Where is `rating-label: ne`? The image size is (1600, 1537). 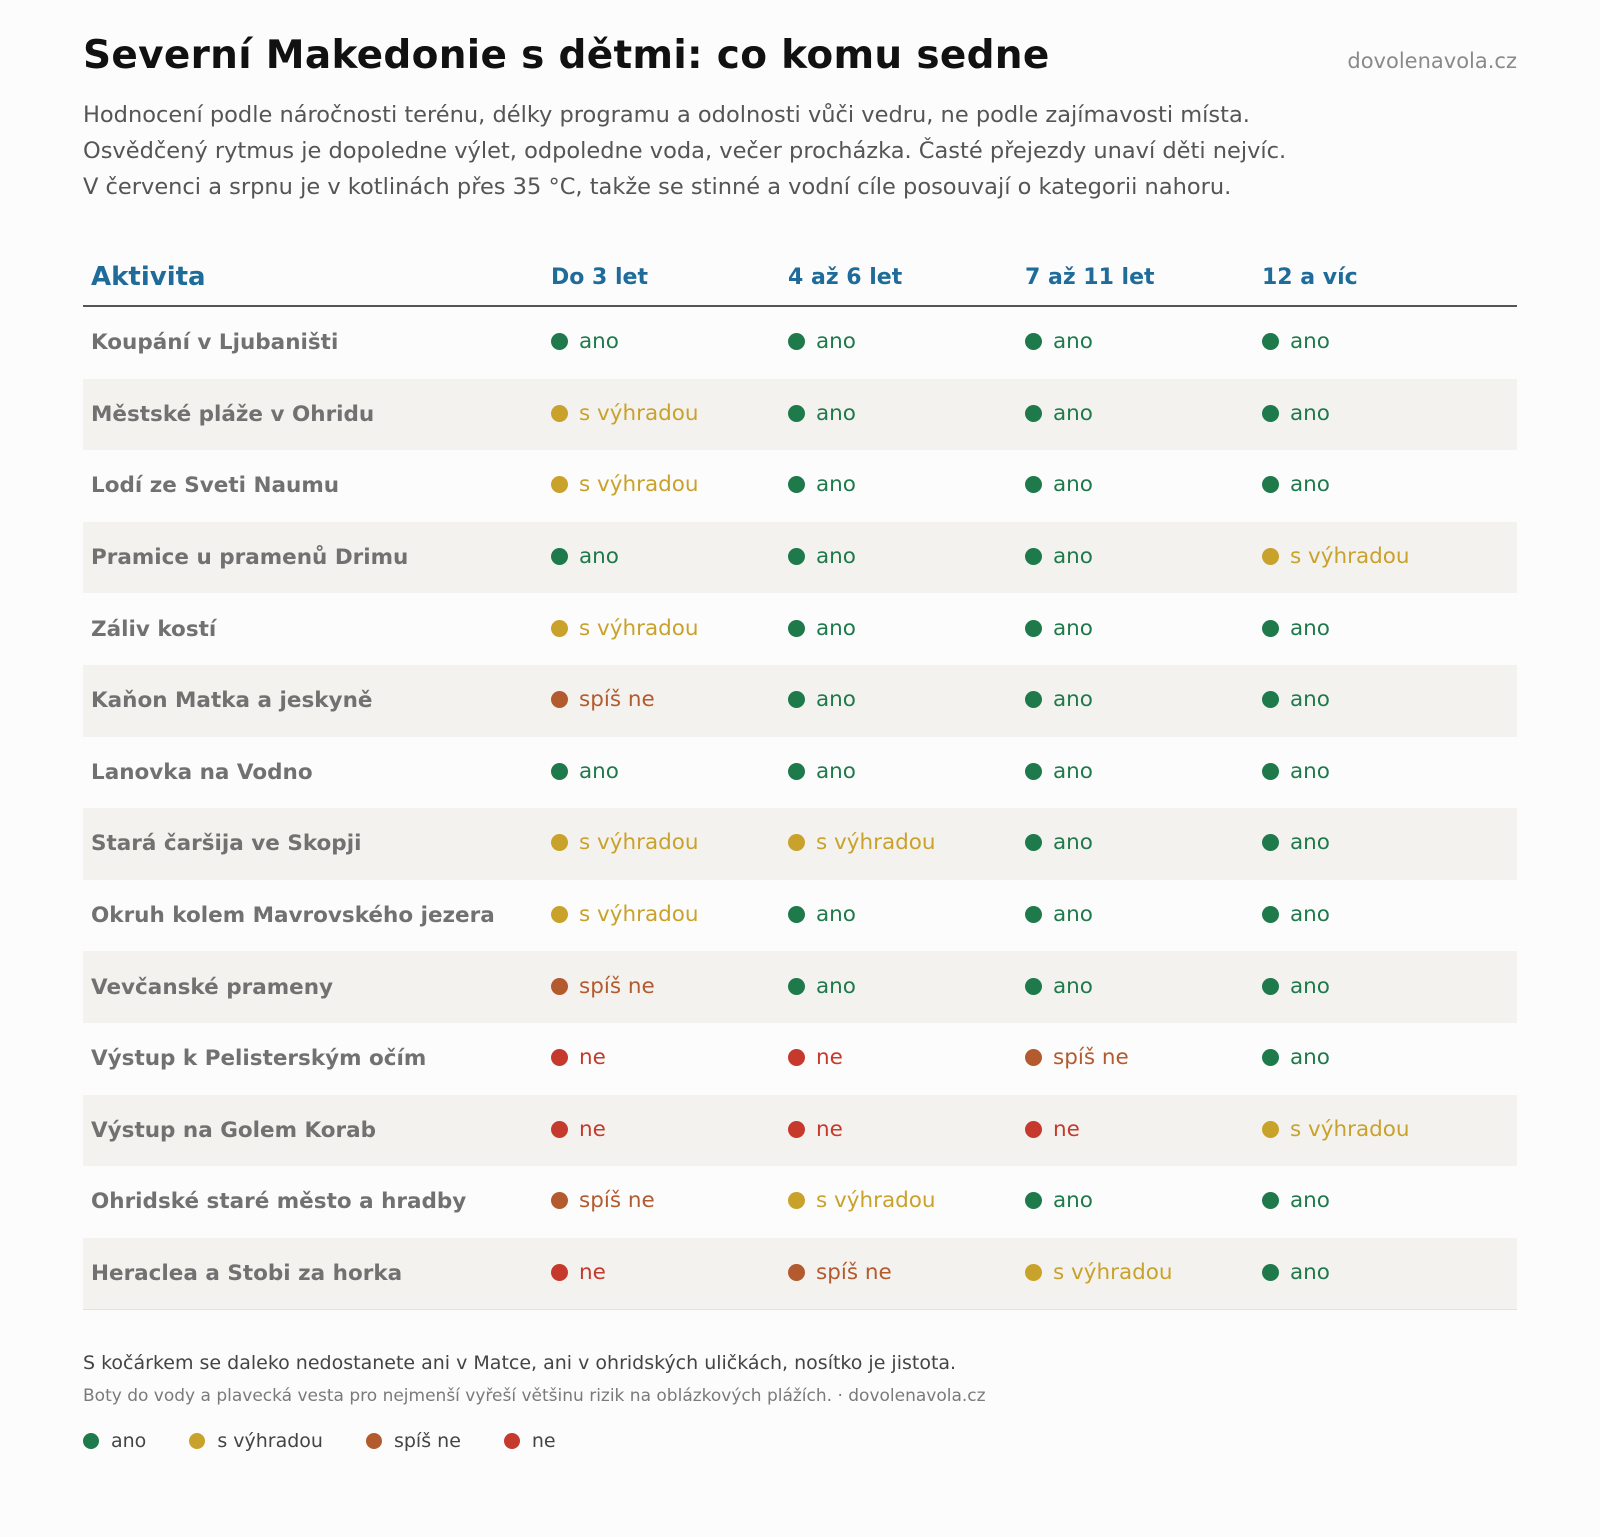 rating-label: ne is located at coordinates (1066, 1129).